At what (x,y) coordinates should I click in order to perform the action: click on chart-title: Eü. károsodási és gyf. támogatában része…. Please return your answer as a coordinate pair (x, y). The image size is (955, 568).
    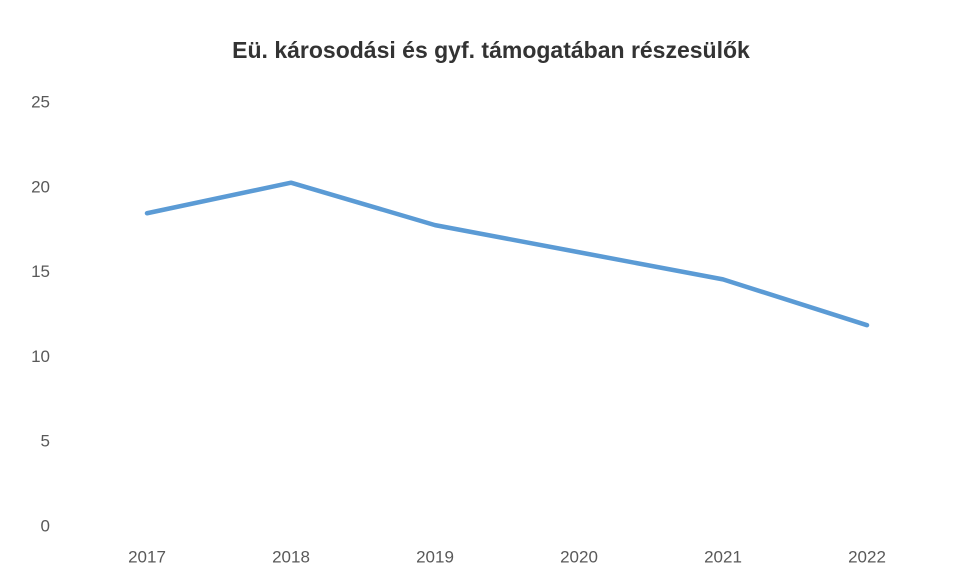
    Looking at the image, I should click on (491, 50).